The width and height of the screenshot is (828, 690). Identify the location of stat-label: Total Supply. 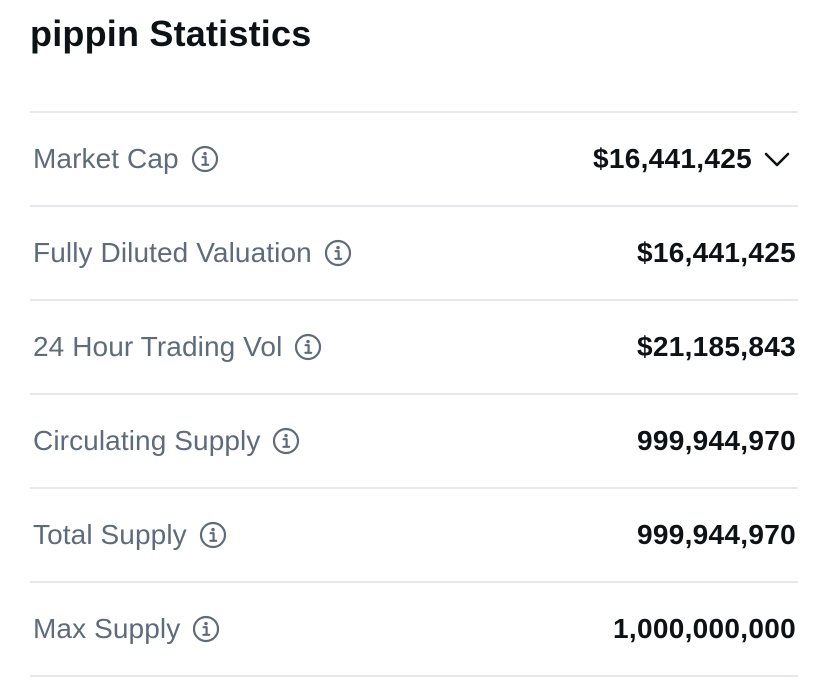
(110, 534).